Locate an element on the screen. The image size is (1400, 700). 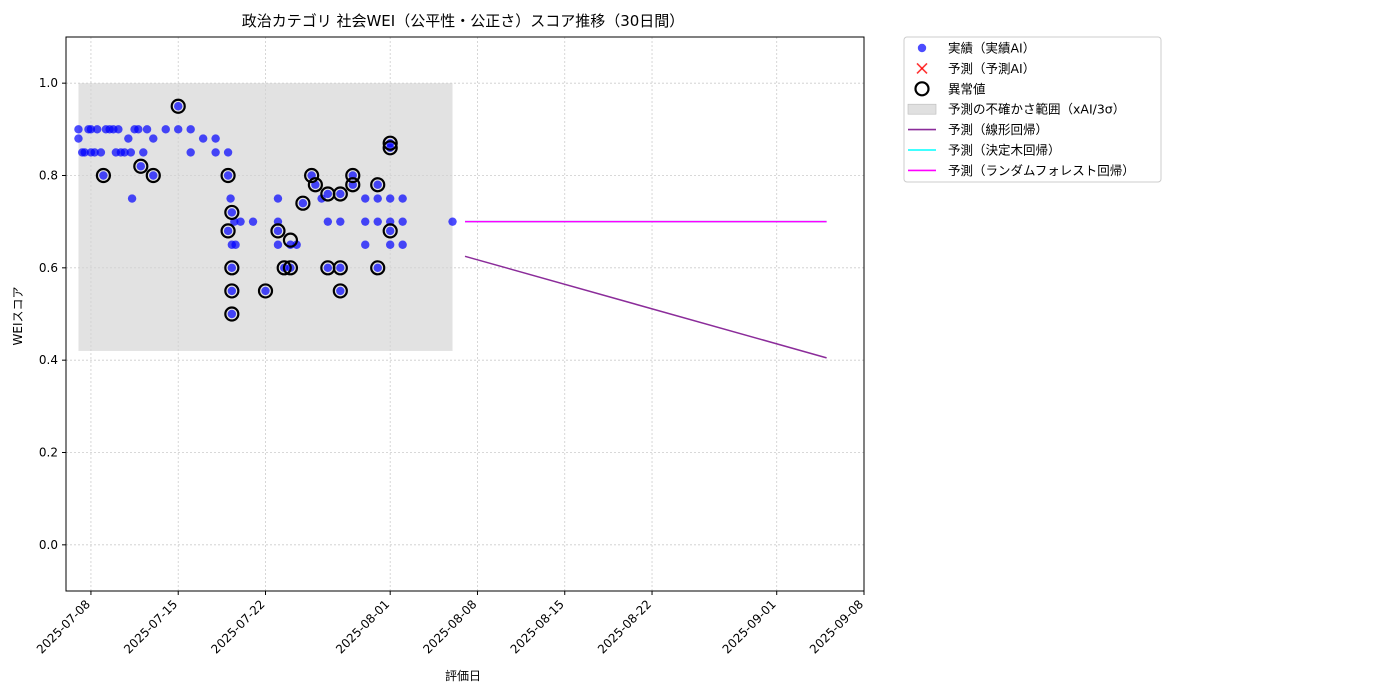
y-tick-label: 0.2 is located at coordinates (48, 453).